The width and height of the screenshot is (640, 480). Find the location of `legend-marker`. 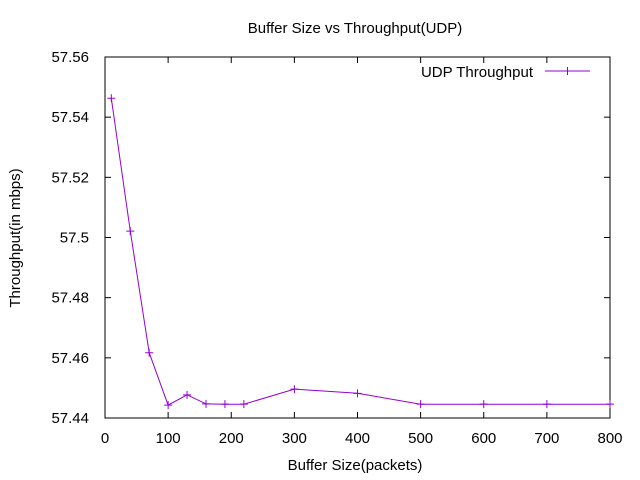

legend-marker is located at coordinates (567, 71).